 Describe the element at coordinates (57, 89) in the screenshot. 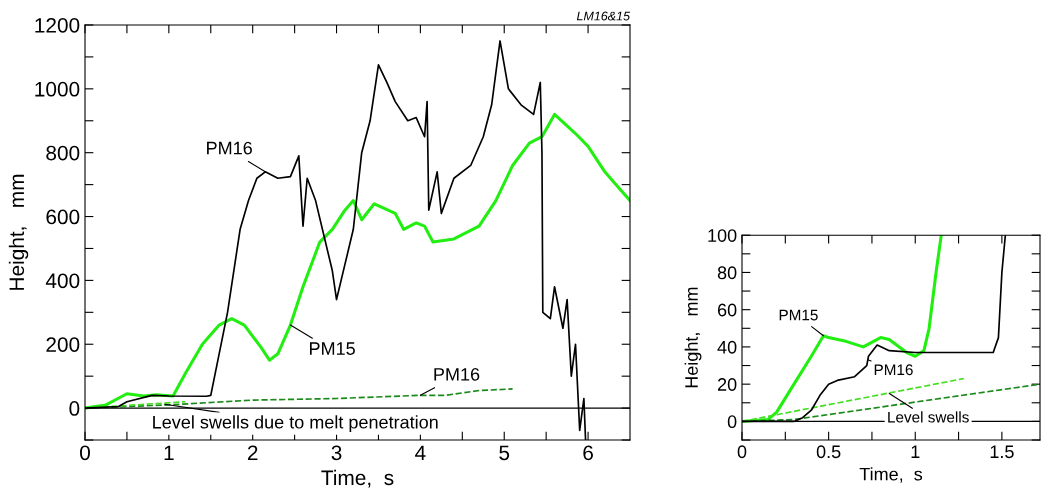

I see `y-tick-label: 1000` at that location.